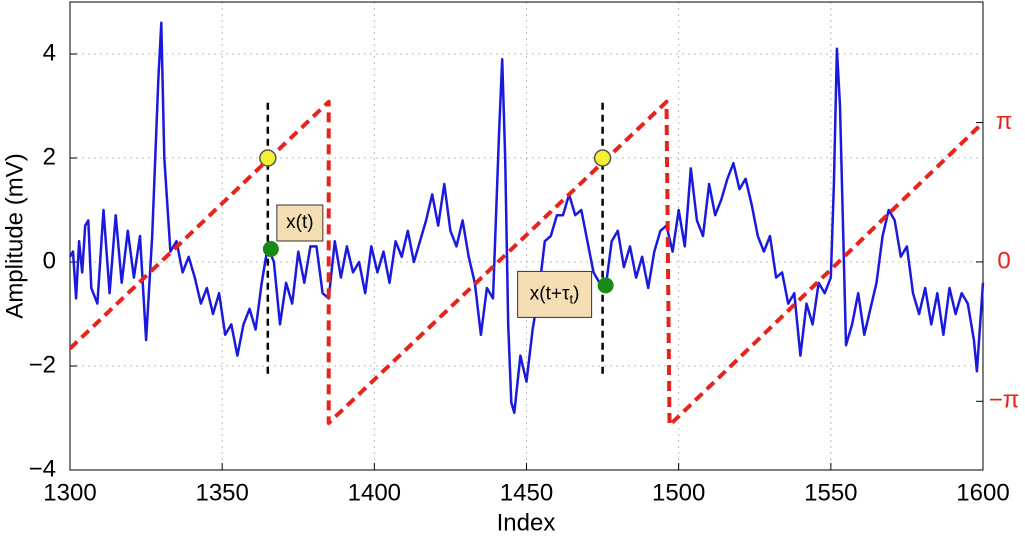 This screenshot has height=538, width=1025. I want to click on label-text: x(t), so click(299, 222).